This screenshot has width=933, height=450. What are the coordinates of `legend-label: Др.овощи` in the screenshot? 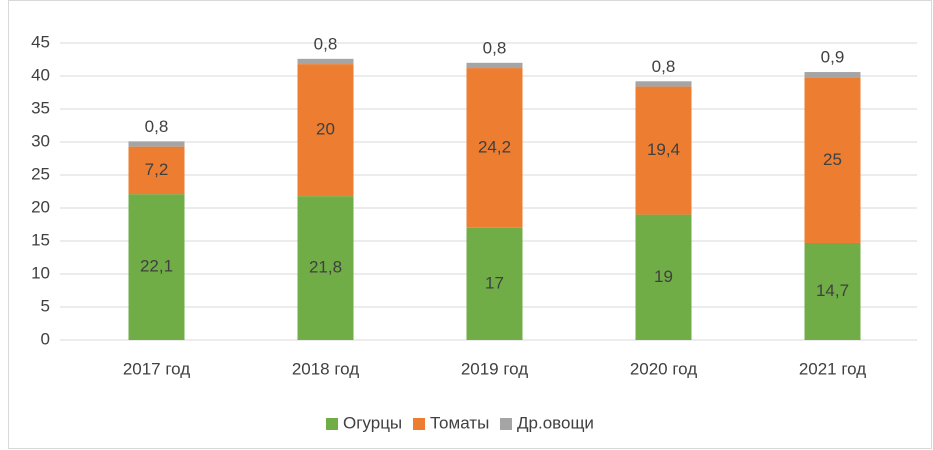 It's located at (555, 422).